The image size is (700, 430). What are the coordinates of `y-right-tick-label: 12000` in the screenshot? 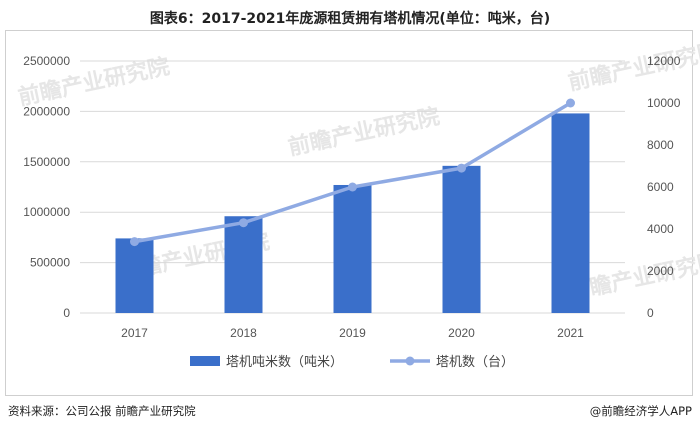 It's located at (664, 61).